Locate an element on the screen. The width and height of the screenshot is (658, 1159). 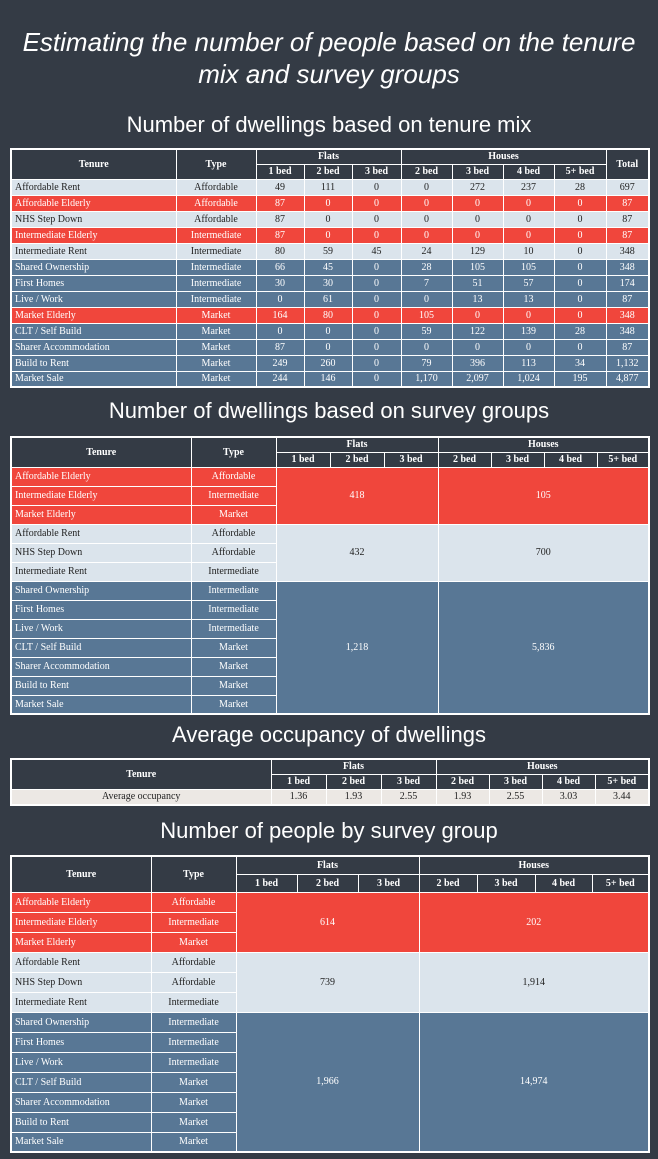
value-cell: 28 is located at coordinates (580, 331).